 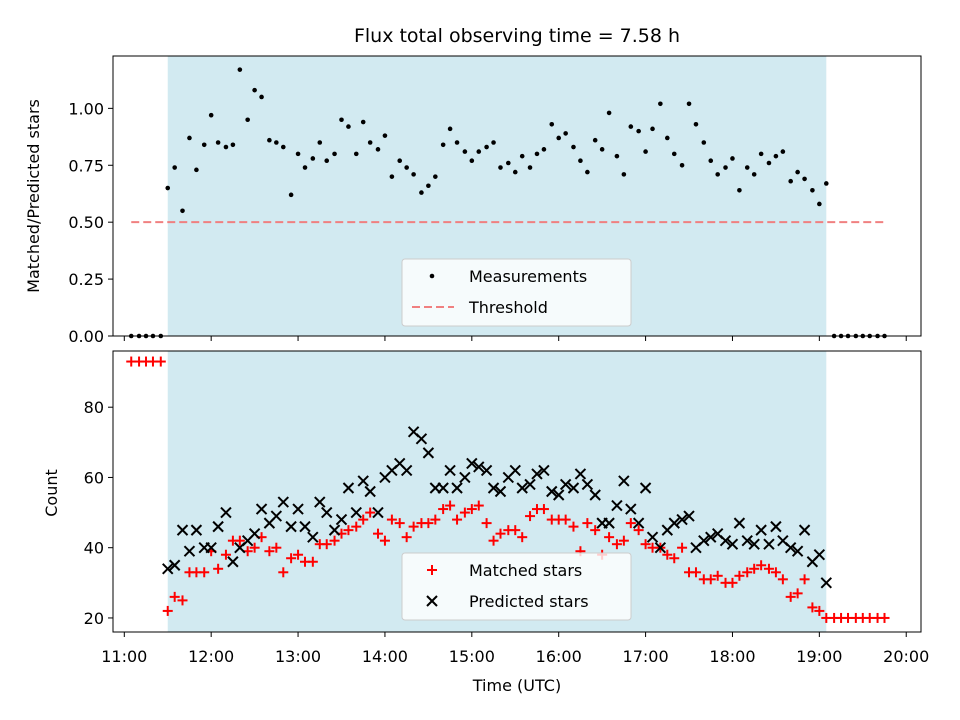 What do you see at coordinates (732, 656) in the screenshot?
I see `x-tick-label: 18:00` at bounding box center [732, 656].